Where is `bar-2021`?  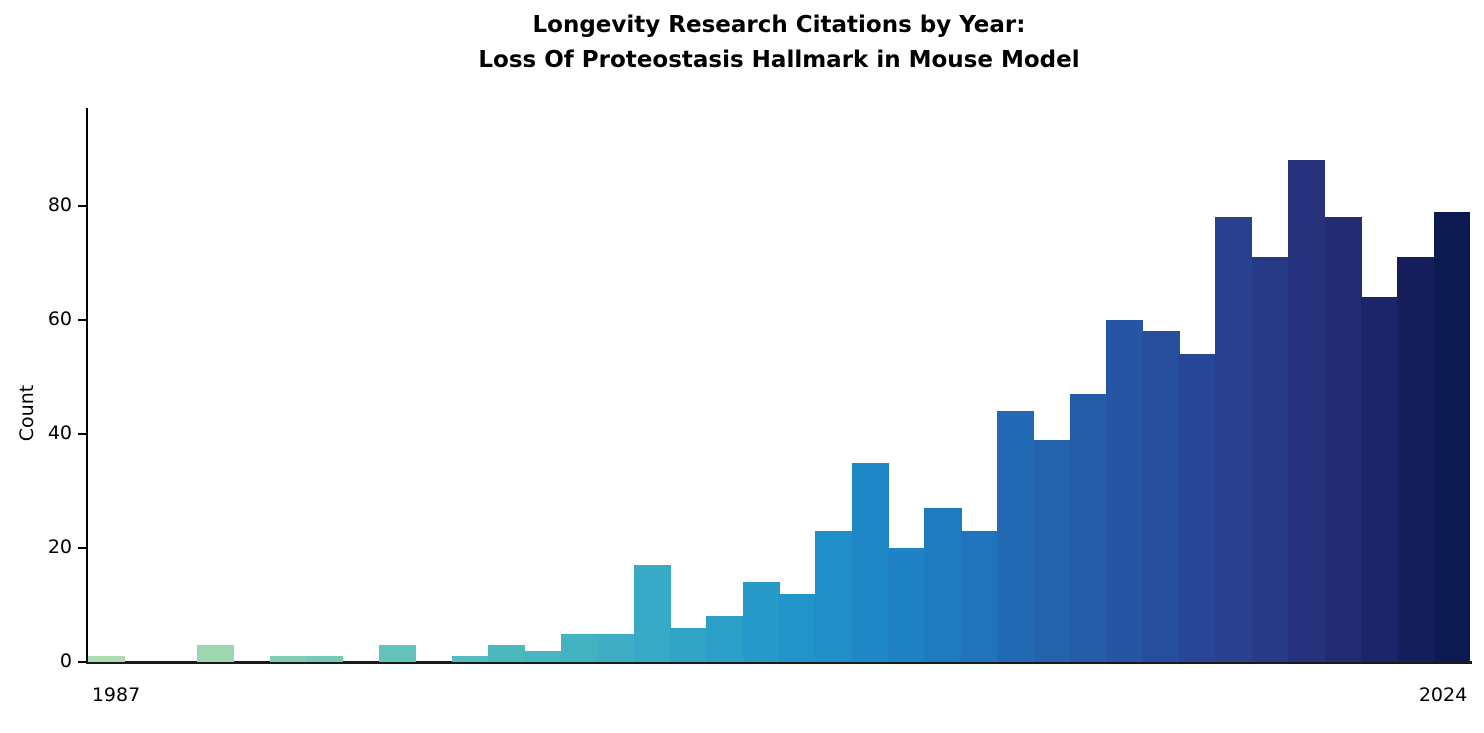 bar-2021 is located at coordinates (1343, 439).